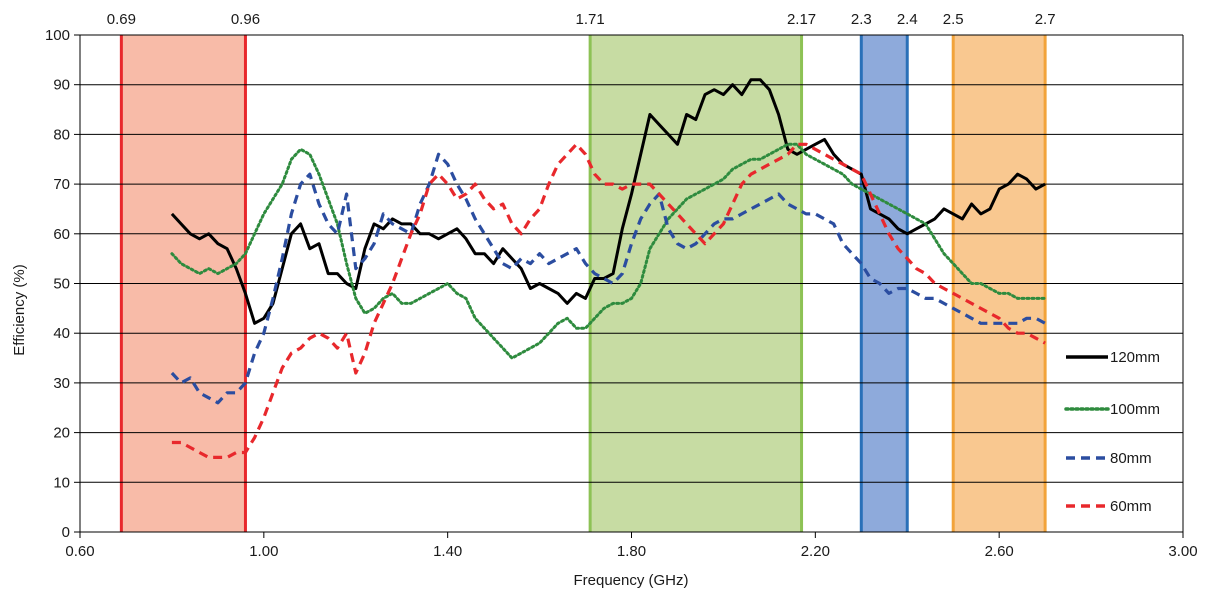 Image resolution: width=1212 pixels, height=596 pixels. Describe the element at coordinates (61, 184) in the screenshot. I see `y-tick-label-7: 70` at that location.